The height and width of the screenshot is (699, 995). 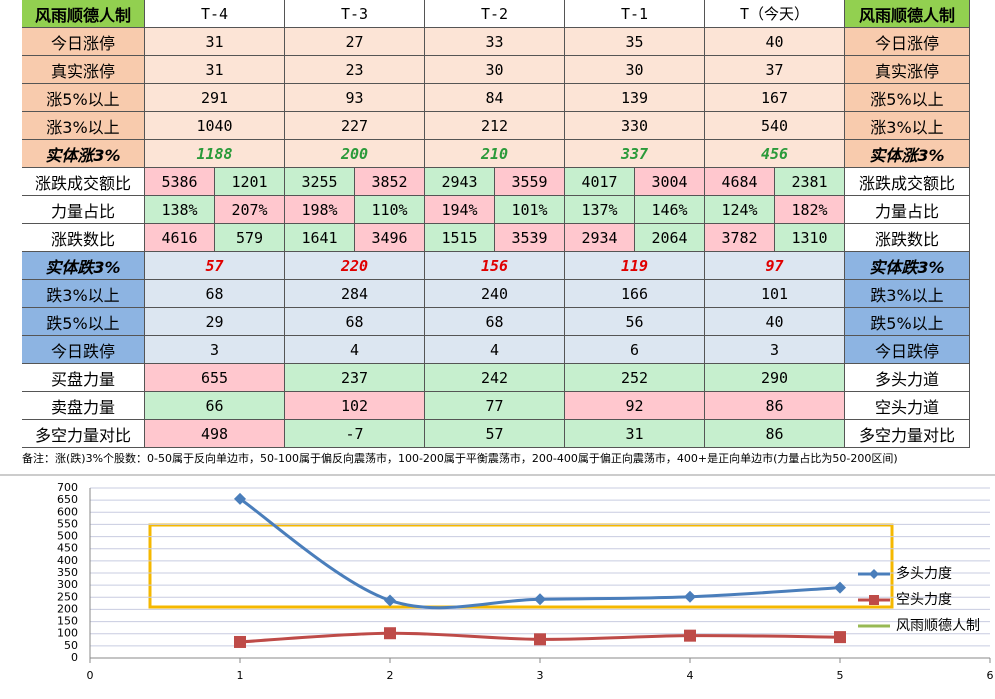 I want to click on y-tick-label: 400, so click(x=67, y=560).